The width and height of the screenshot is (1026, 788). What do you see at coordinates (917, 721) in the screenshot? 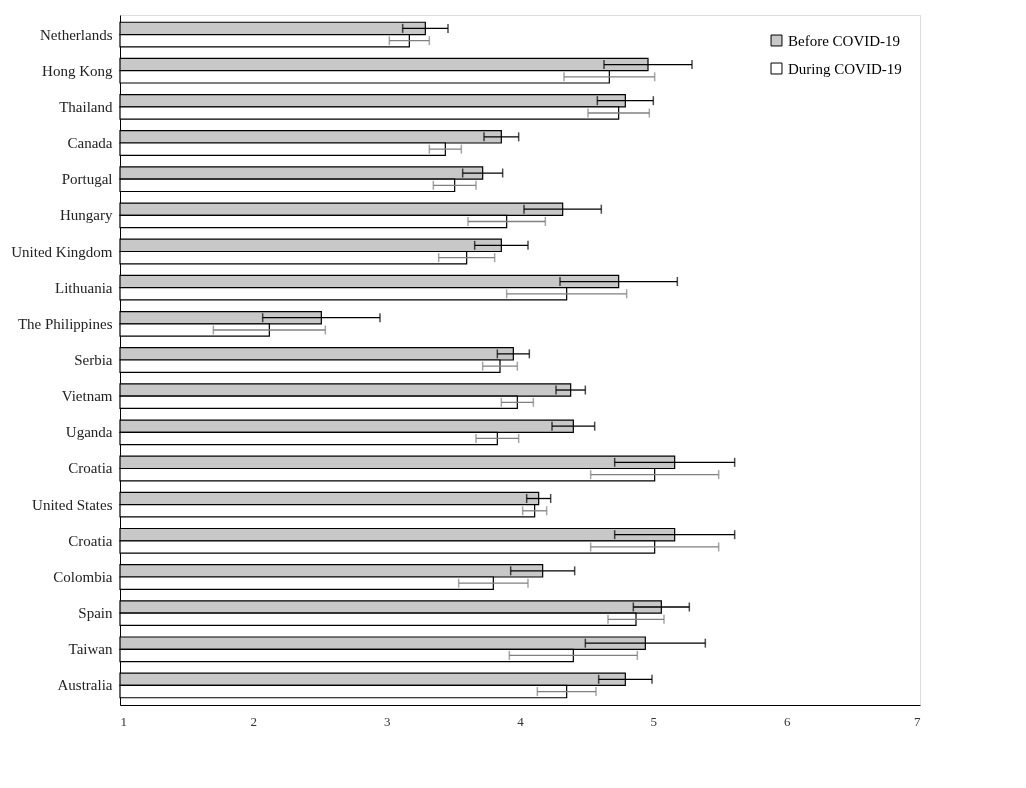
I see `x-tick-label: 7` at bounding box center [917, 721].